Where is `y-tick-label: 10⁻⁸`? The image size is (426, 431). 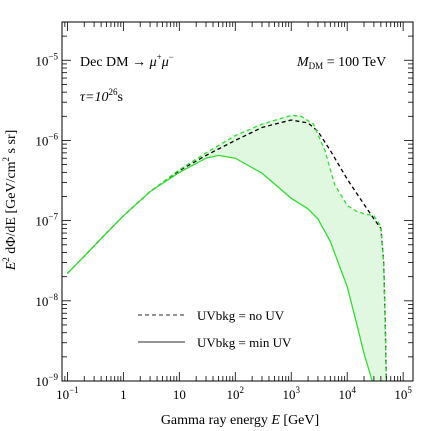 y-tick-label: 10⁻⁸ is located at coordinates (46, 300).